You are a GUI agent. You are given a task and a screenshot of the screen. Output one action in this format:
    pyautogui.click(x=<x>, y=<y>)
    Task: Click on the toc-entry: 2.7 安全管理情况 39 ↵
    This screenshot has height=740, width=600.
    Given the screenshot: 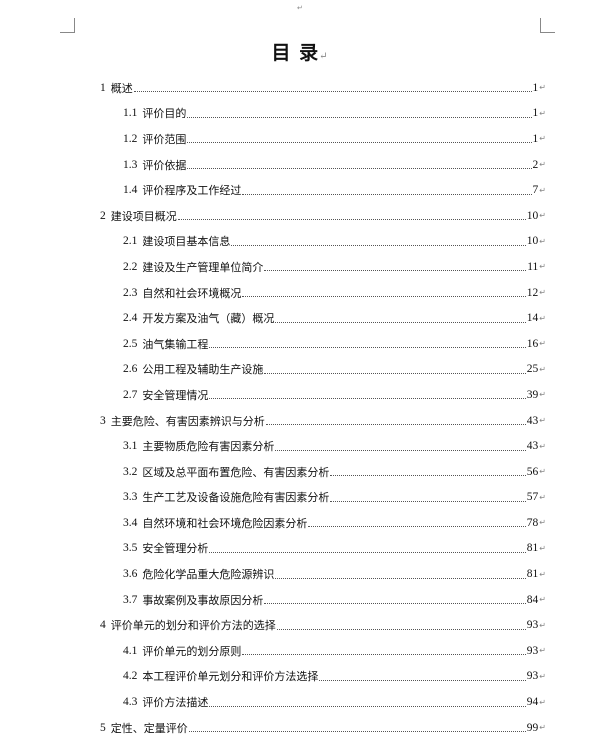 What is the action you would take?
    pyautogui.click(x=300, y=395)
    